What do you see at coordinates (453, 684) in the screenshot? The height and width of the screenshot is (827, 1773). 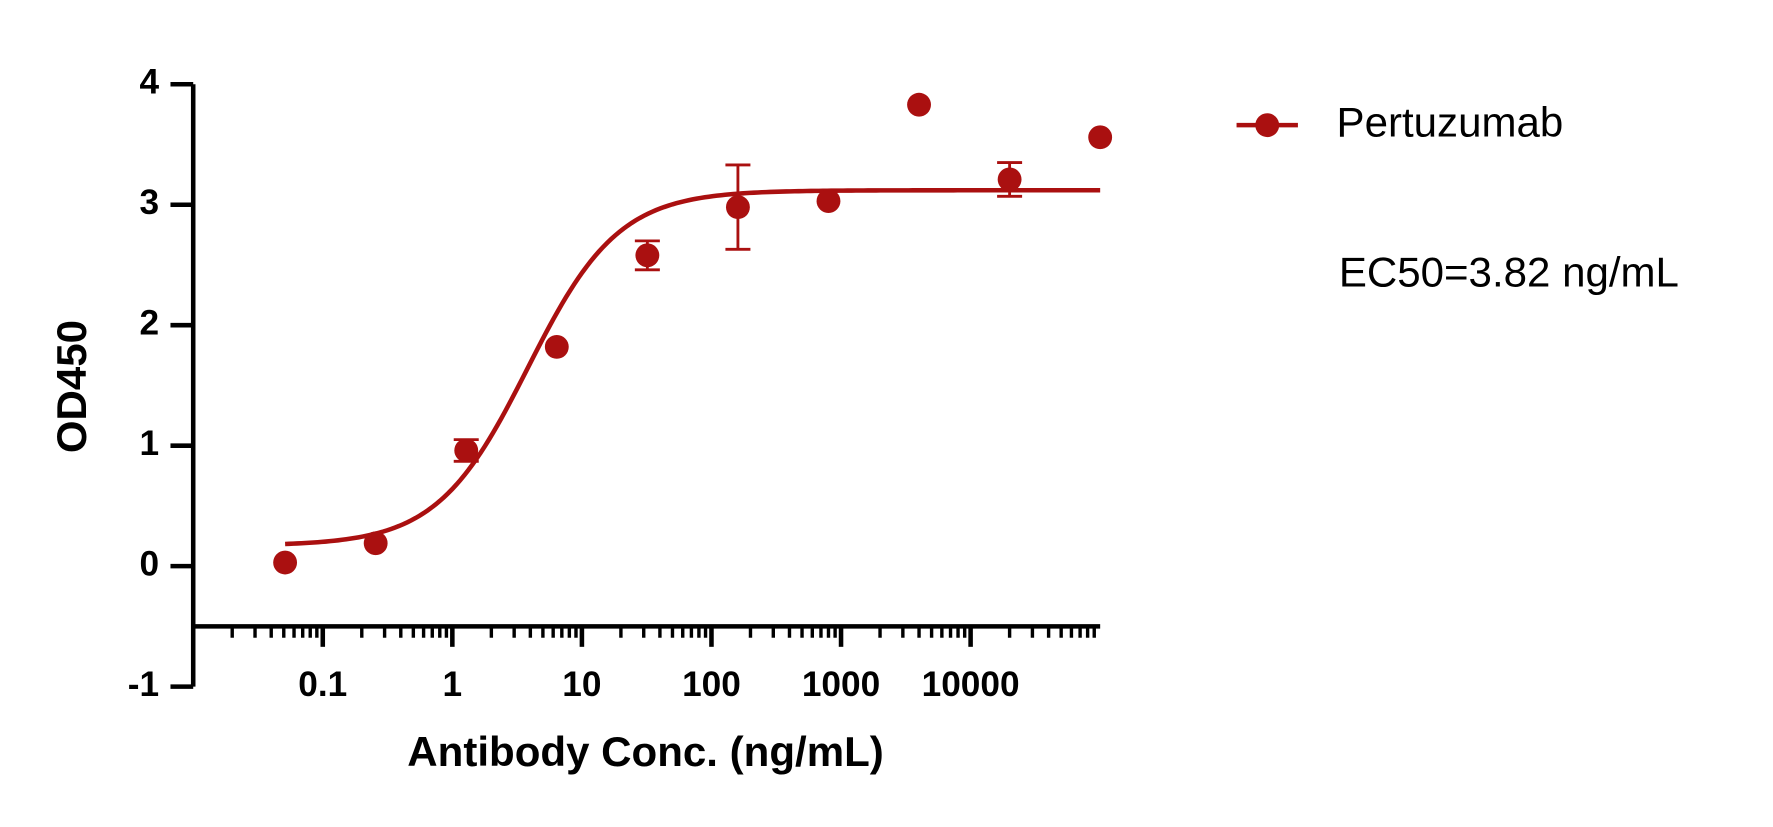 I see `x-tick-label: 1` at bounding box center [453, 684].